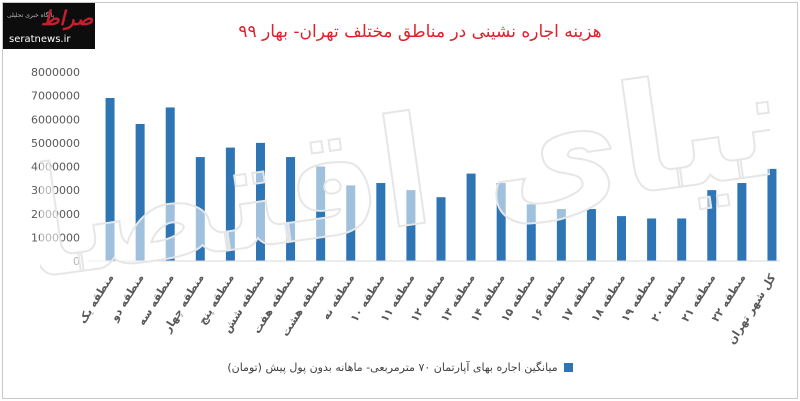 Image resolution: width=800 pixels, height=401 pixels. I want to click on y-tick-label: 6000000, so click(55, 119).